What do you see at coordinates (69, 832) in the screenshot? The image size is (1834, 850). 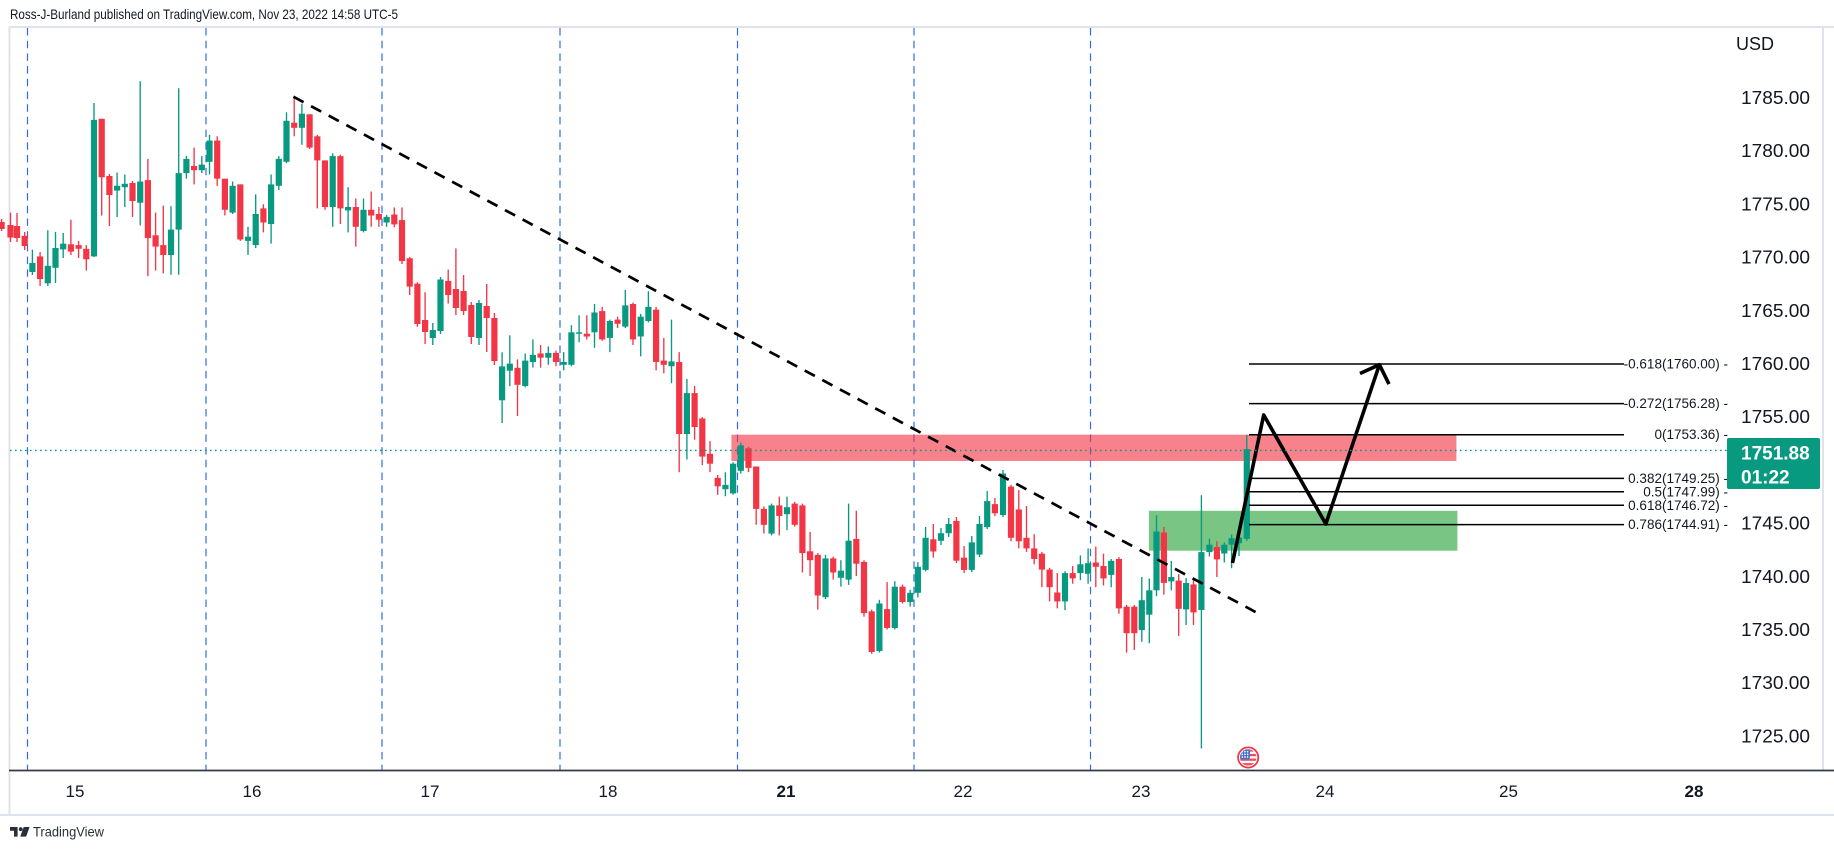 I see `svg-text: TradingView` at bounding box center [69, 832].